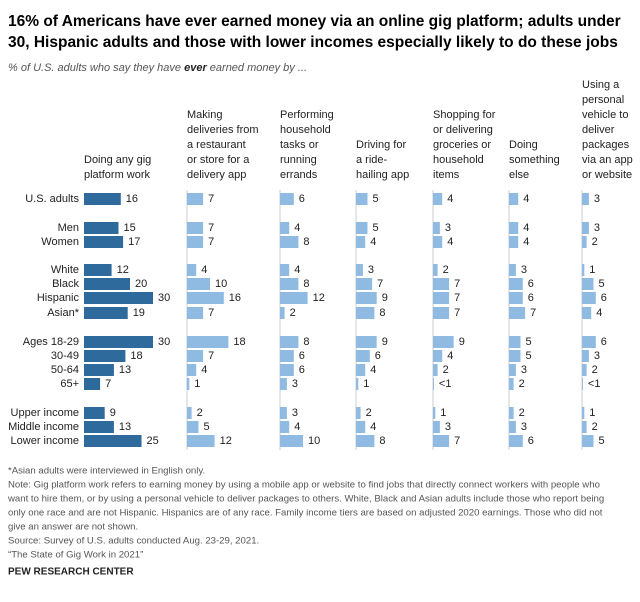 The width and height of the screenshot is (640, 602). Describe the element at coordinates (463, 130) in the screenshot. I see `column-header: or delivering` at that location.